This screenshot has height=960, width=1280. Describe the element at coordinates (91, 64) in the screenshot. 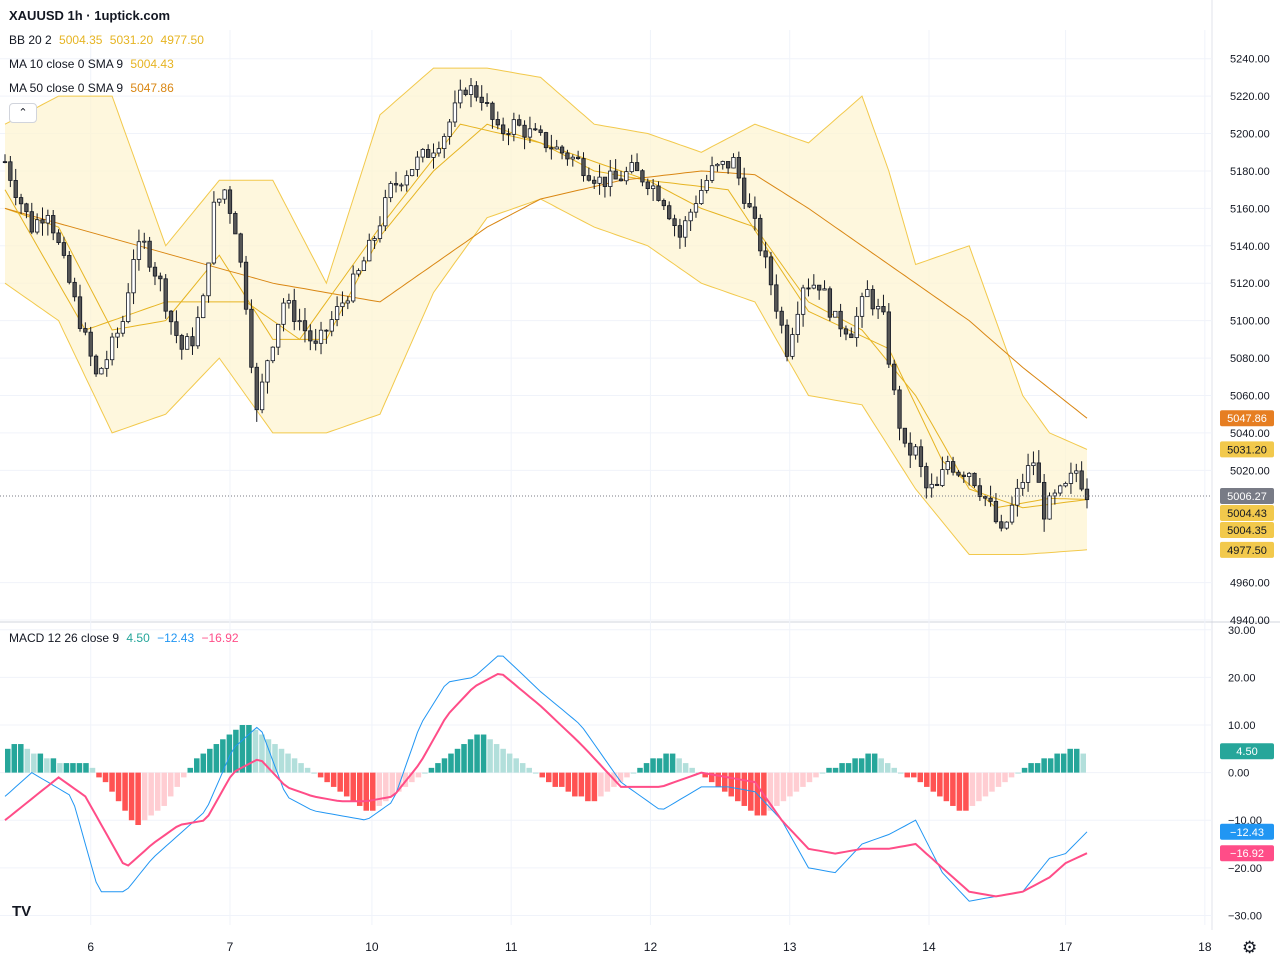

I see `legend-ma10: MA 10 close 0 SMA 9 5004.43` at that location.